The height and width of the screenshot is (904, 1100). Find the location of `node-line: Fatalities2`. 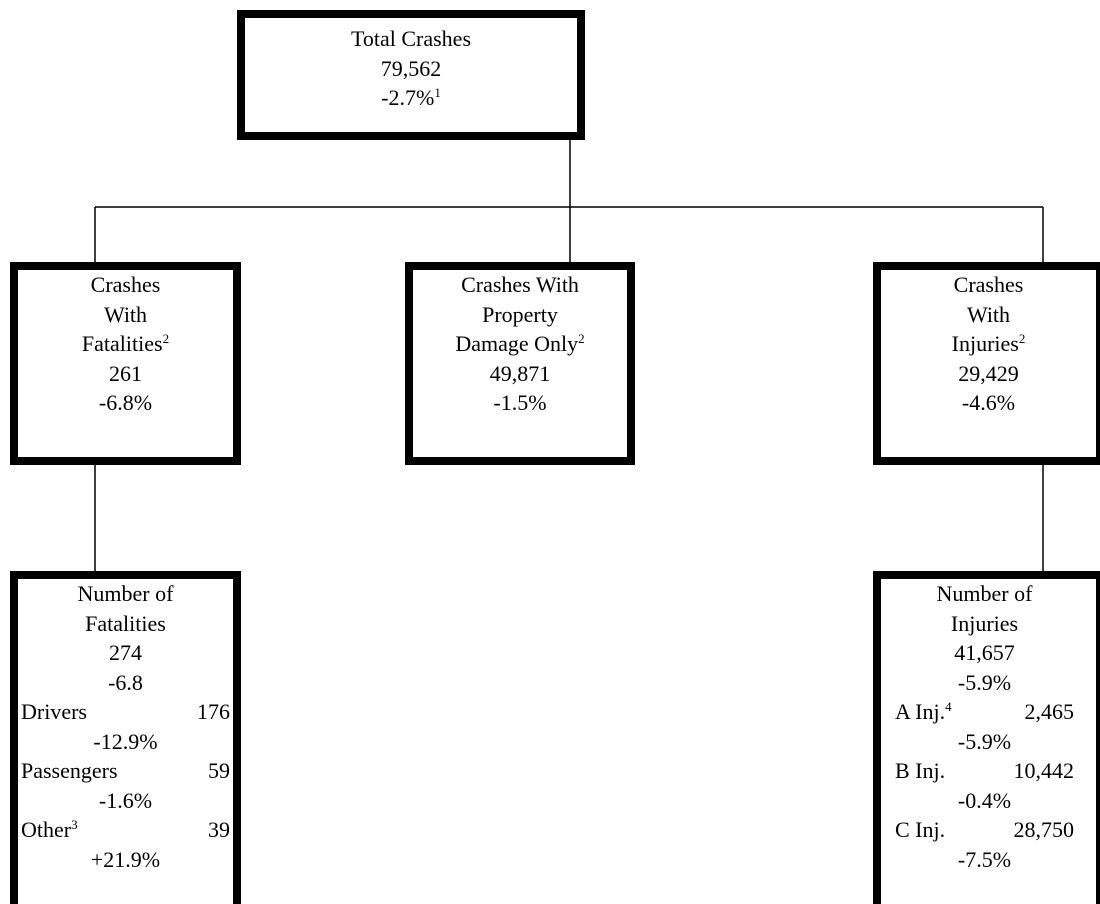

node-line: Fatalities2 is located at coordinates (125, 344).